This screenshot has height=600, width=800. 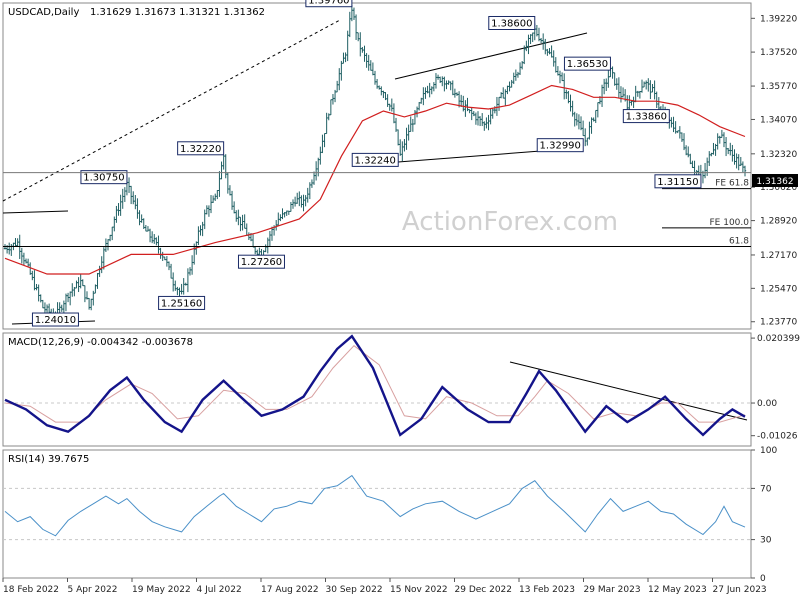 What do you see at coordinates (778, 222) in the screenshot?
I see `price-axis-label: 1.28920` at bounding box center [778, 222].